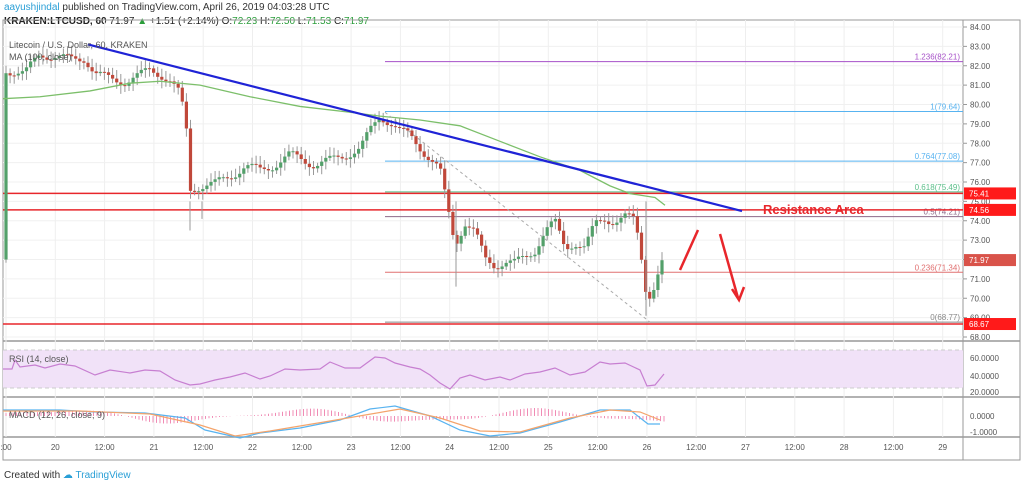  What do you see at coordinates (980, 163) in the screenshot?
I see `svg-text: 77.00` at bounding box center [980, 163].